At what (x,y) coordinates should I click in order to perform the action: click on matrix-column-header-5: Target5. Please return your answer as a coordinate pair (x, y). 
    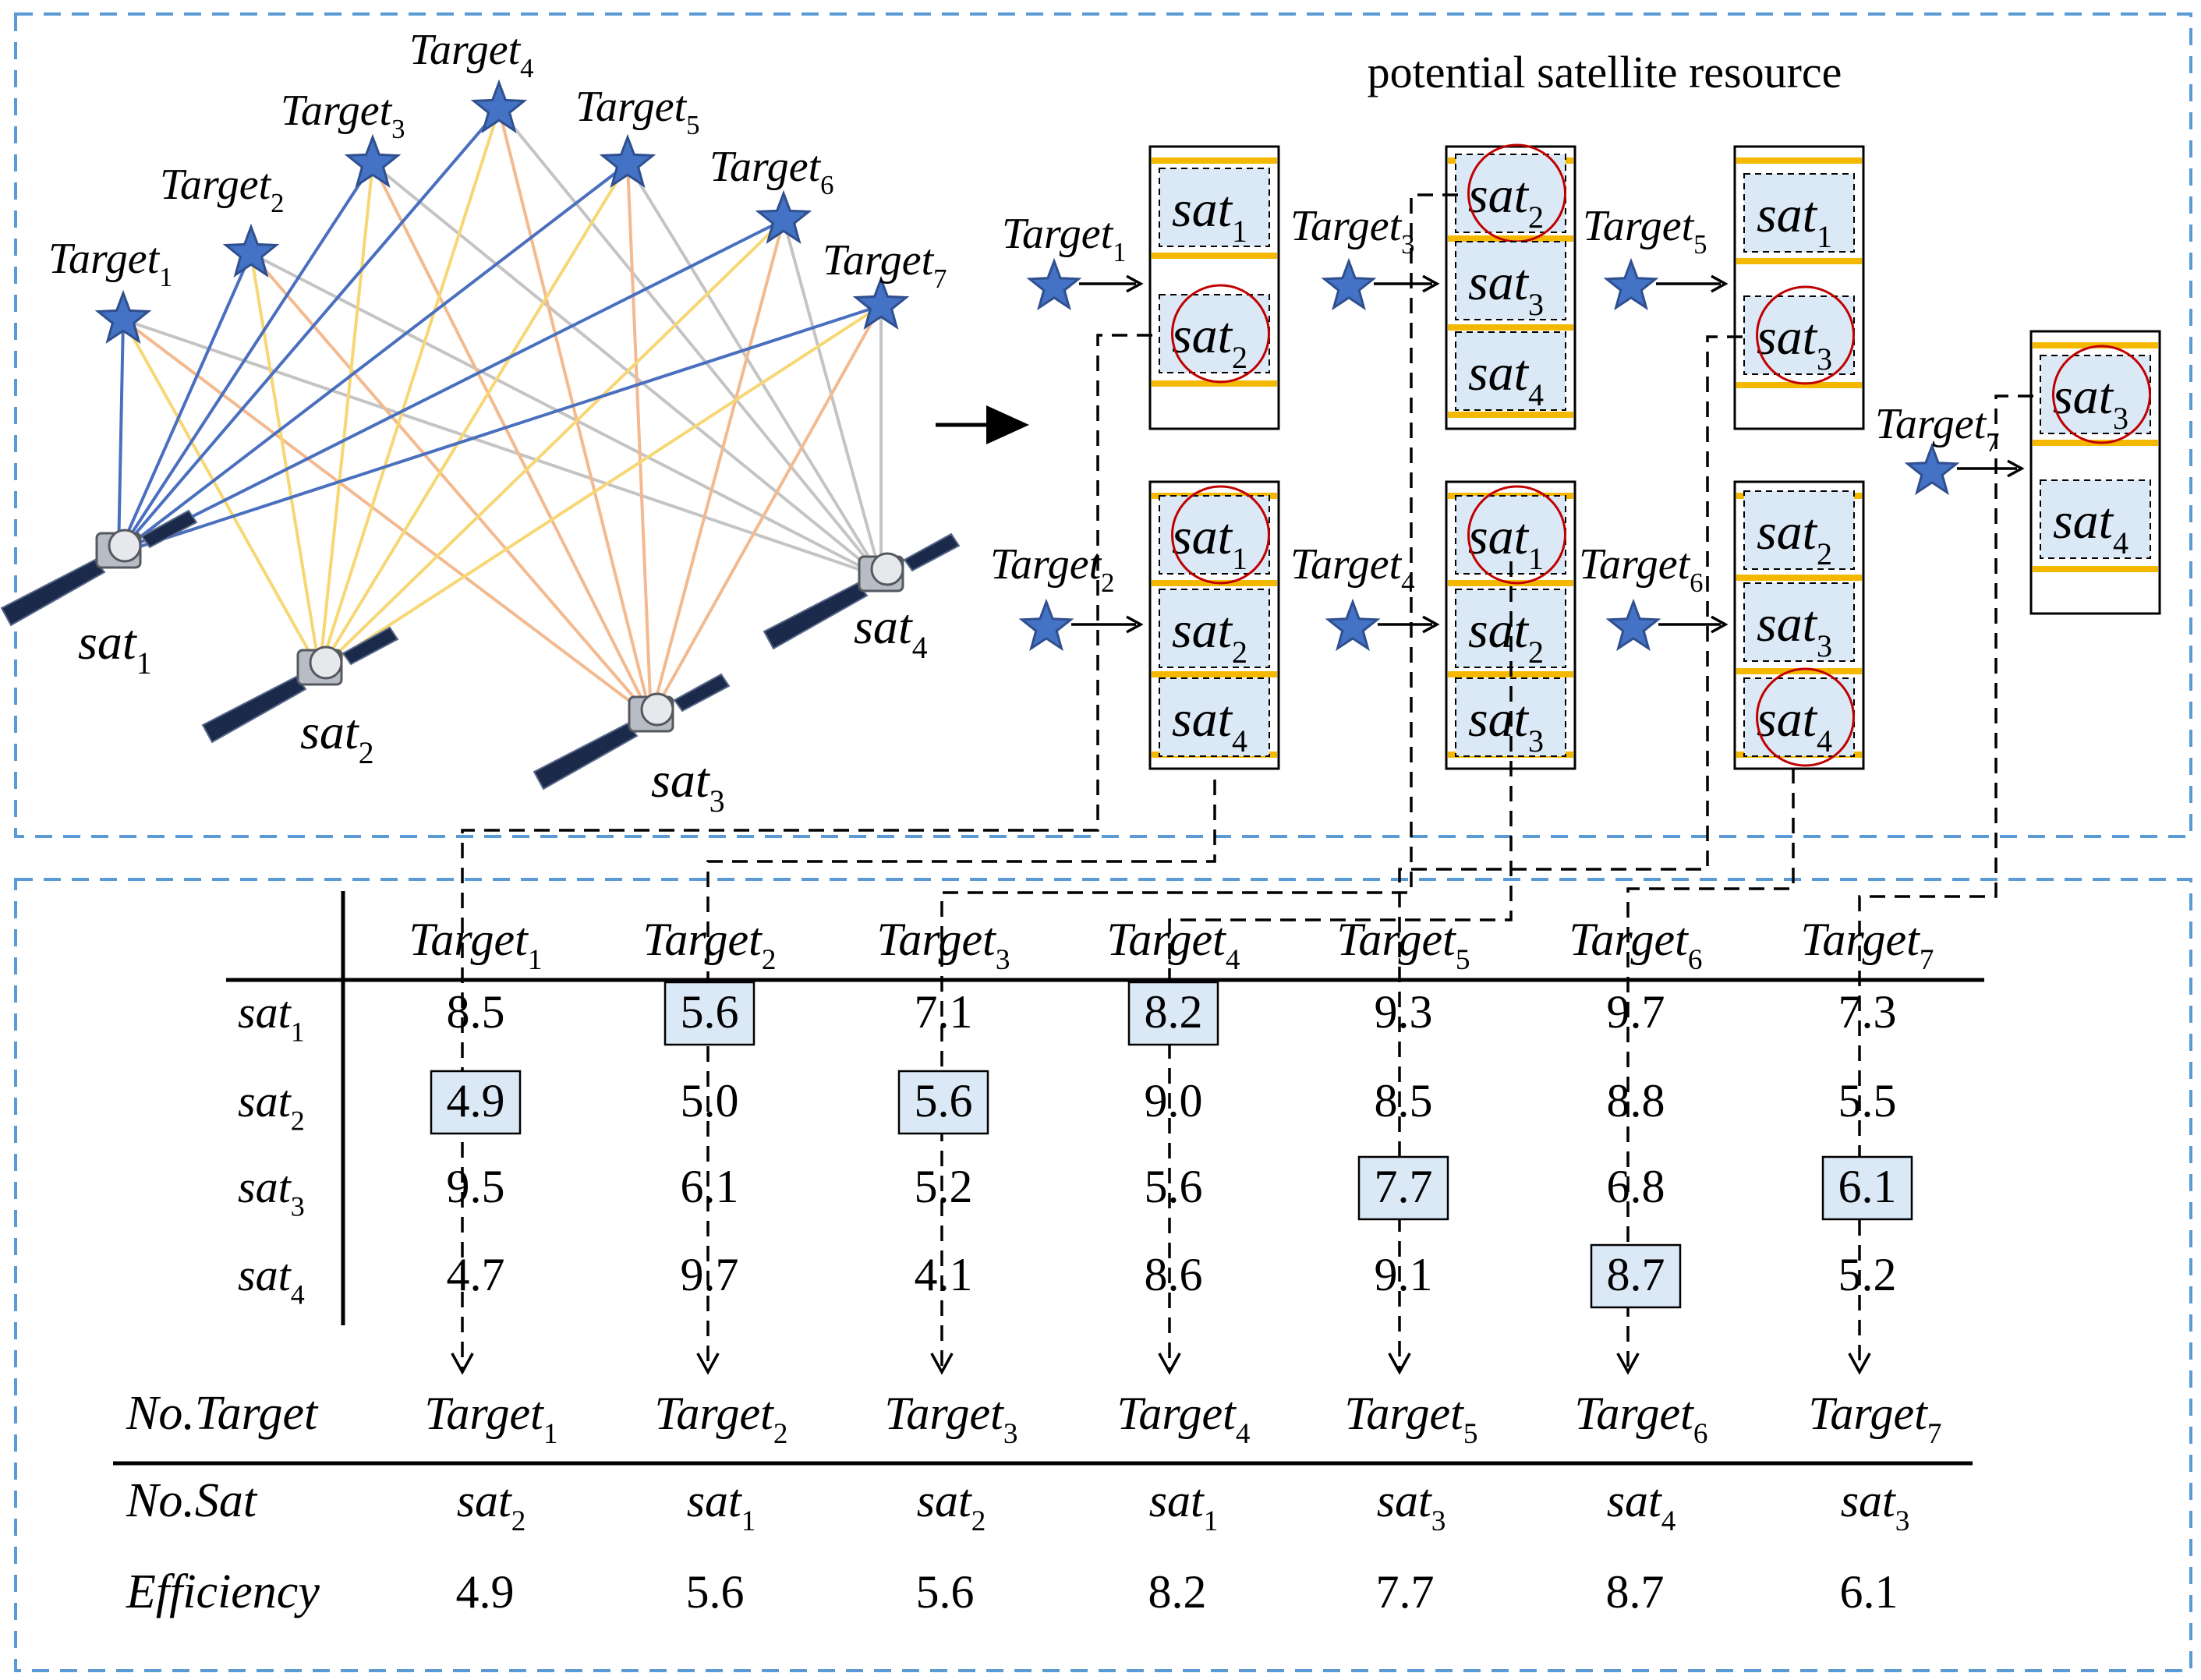
    Looking at the image, I should click on (1404, 945).